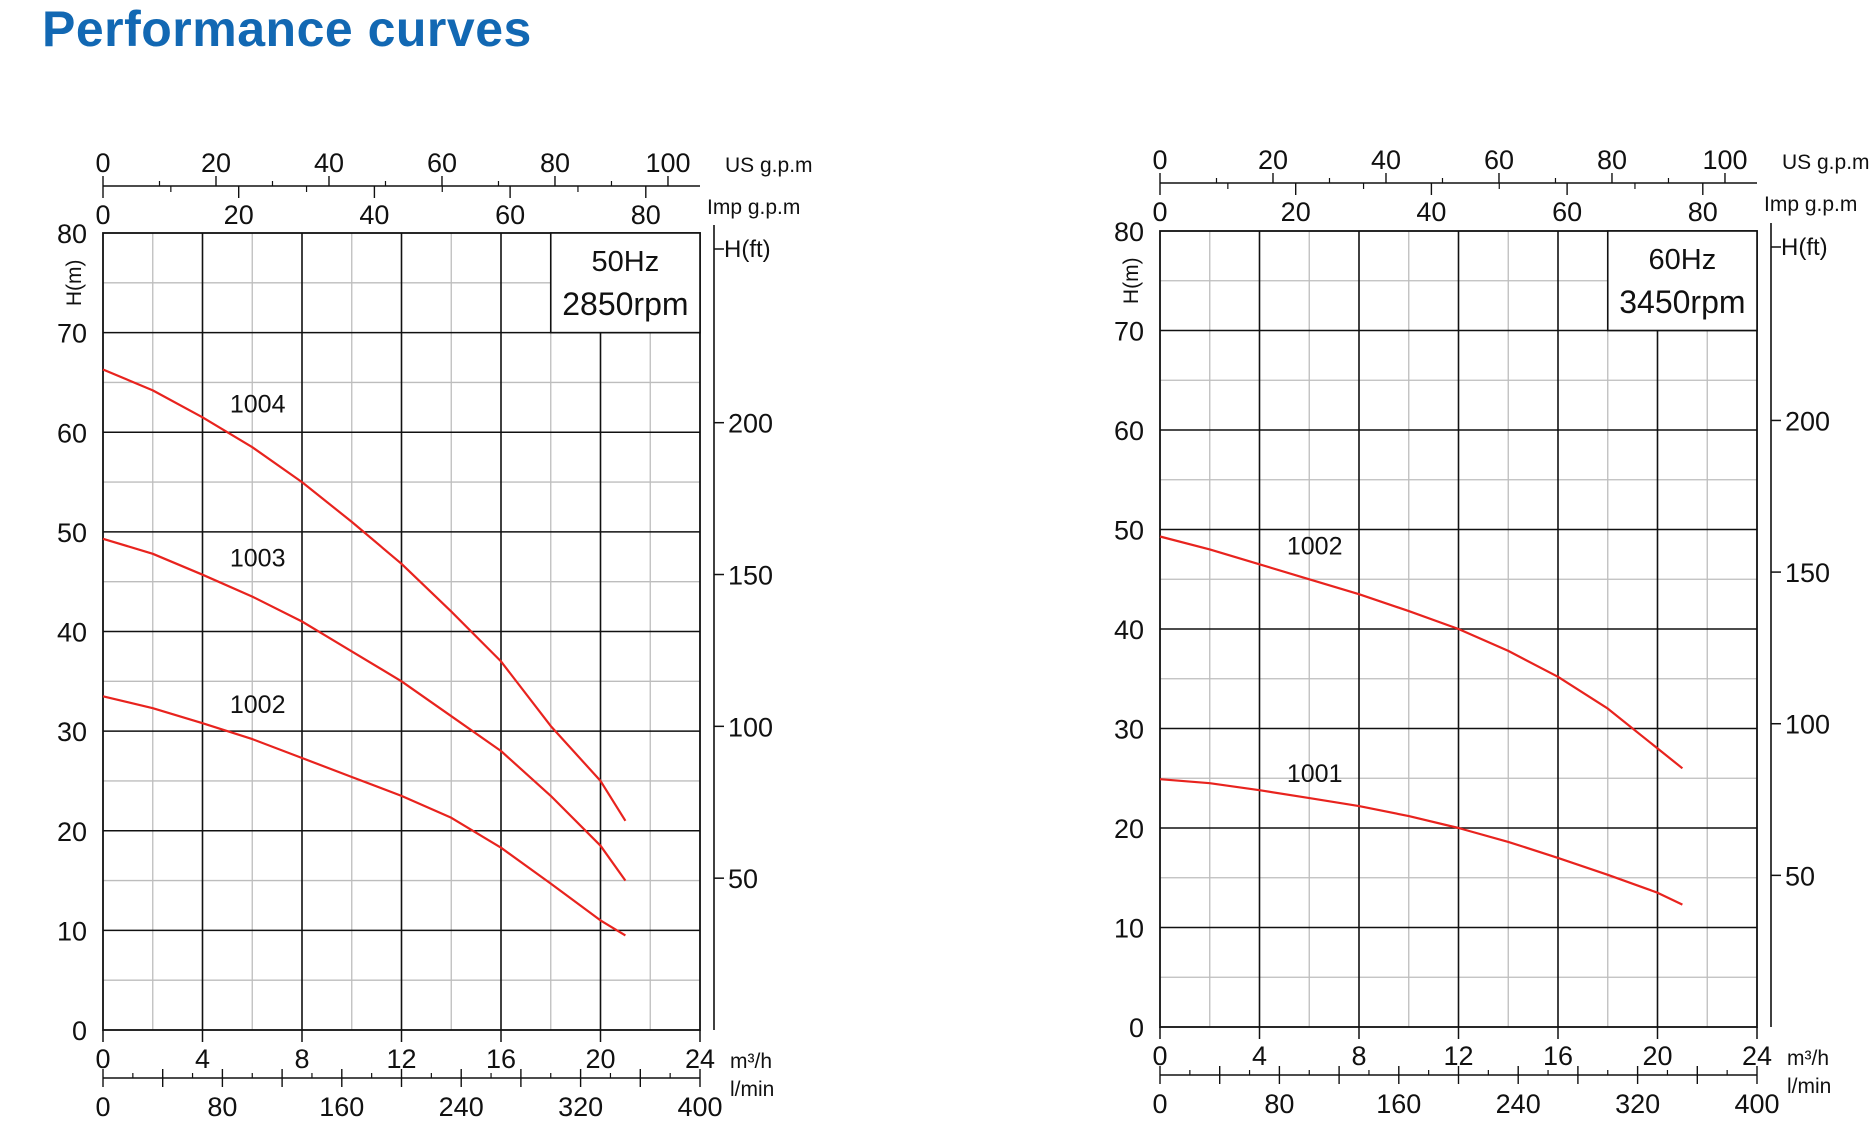 Image resolution: width=1870 pixels, height=1130 pixels. I want to click on chart1-us-tick-label: 100, so click(667, 163).